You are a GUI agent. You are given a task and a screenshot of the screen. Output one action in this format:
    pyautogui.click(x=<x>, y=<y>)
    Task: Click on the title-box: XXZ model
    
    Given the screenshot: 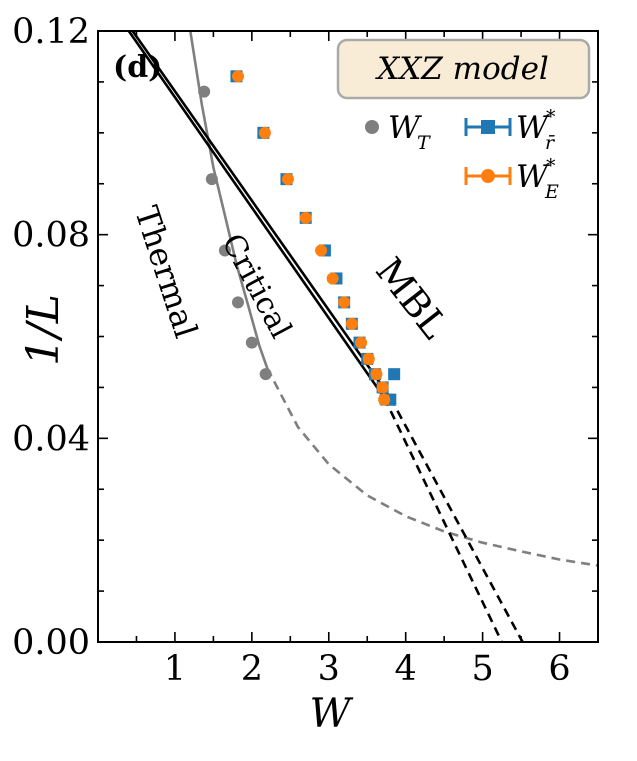 What is the action you would take?
    pyautogui.click(x=463, y=69)
    